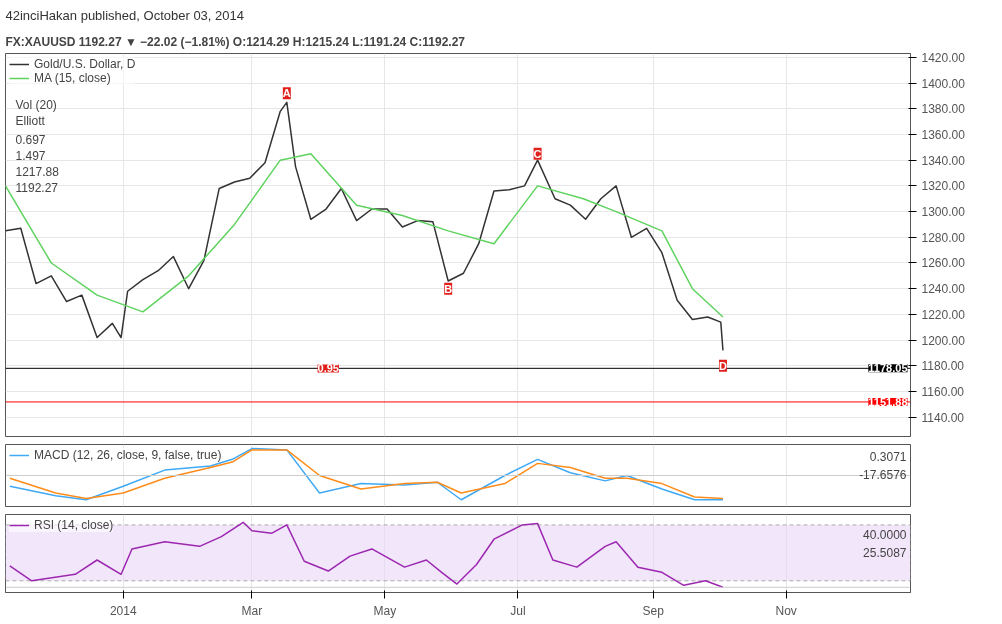  Describe the element at coordinates (943, 263) in the screenshot. I see `y-tick-label: 1260.00` at that location.